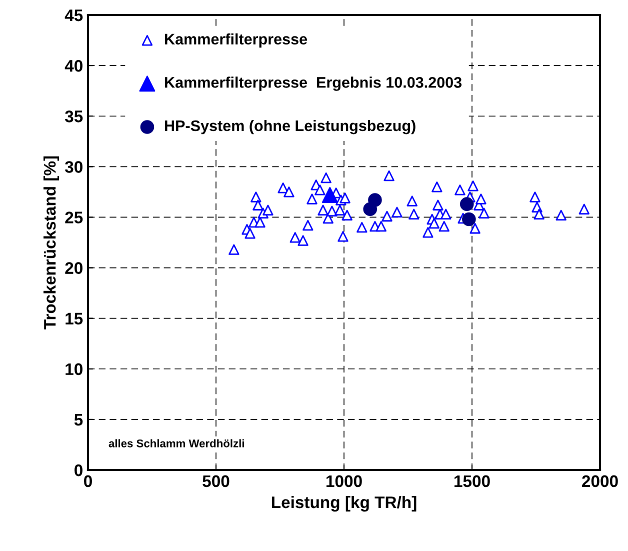 This screenshot has width=628, height=551. I want to click on legend-label: HP-System (ohne Leistungsbezug), so click(290, 127).